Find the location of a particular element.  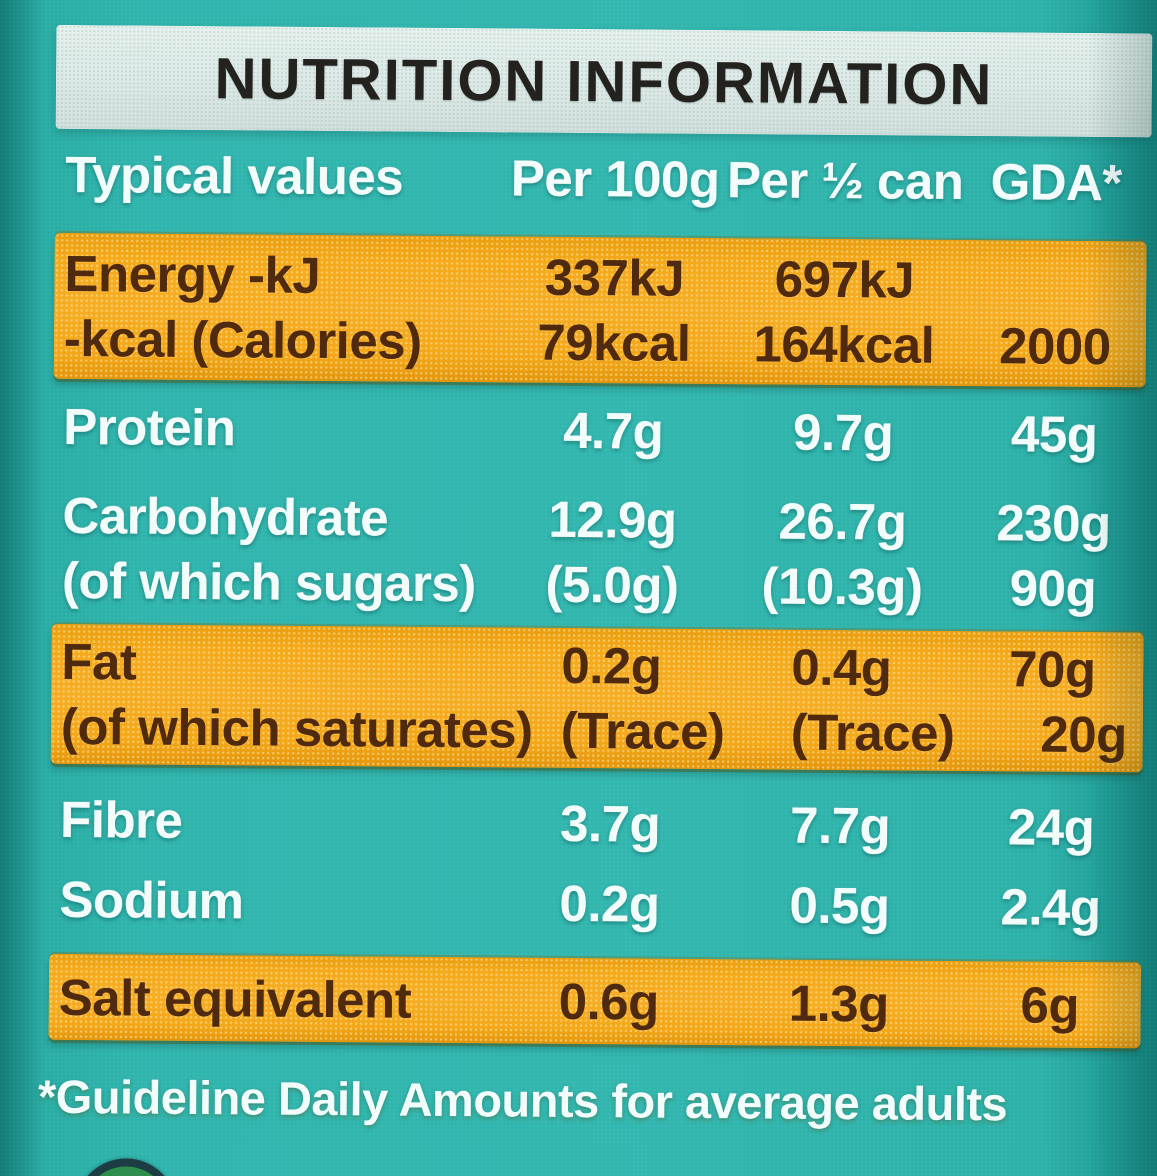

row-line: Salt equivalent 0.6g 1.3g 6g is located at coordinates (595, 1001).